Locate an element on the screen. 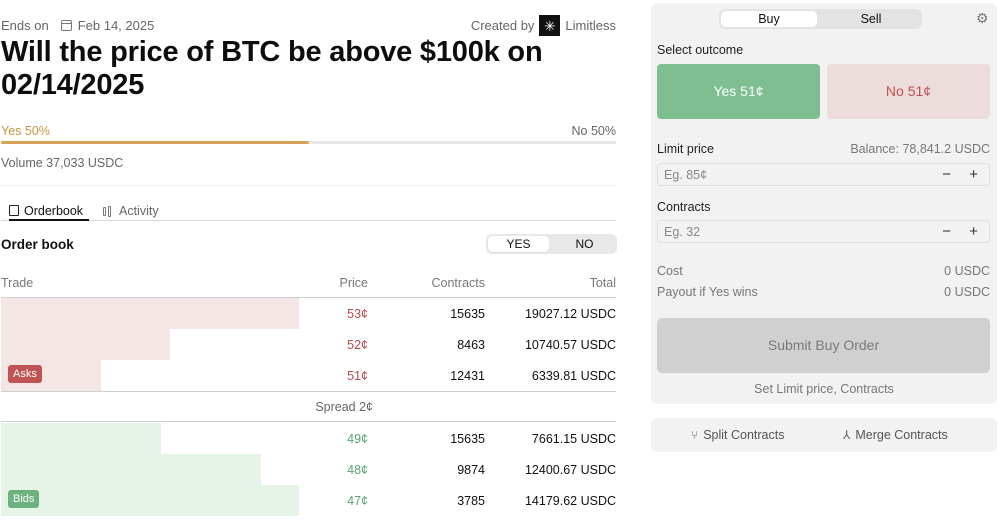  merge-icon: ⅄ is located at coordinates (847, 435).